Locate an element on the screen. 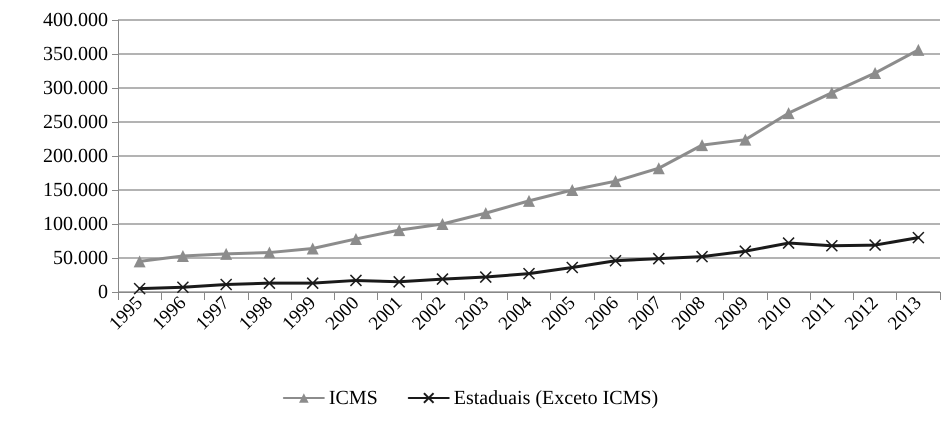 Image resolution: width=941 pixels, height=421 pixels. y-tick-label: 0 is located at coordinates (103, 292).